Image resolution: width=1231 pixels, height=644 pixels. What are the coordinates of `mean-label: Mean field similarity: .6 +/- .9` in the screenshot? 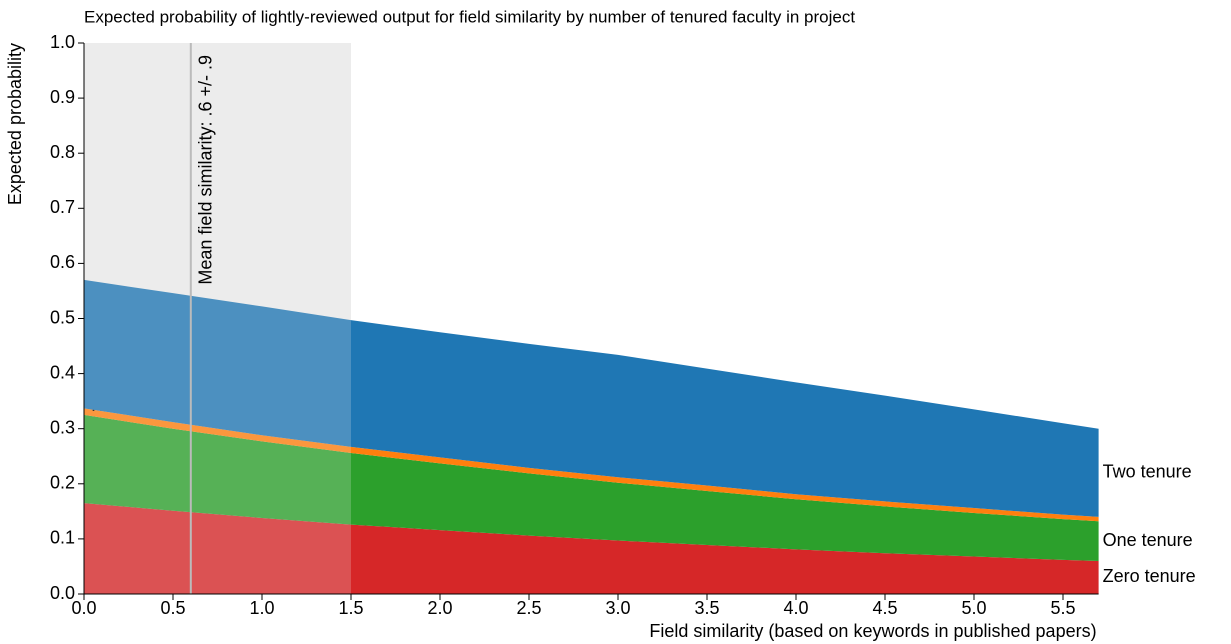 It's located at (206, 170).